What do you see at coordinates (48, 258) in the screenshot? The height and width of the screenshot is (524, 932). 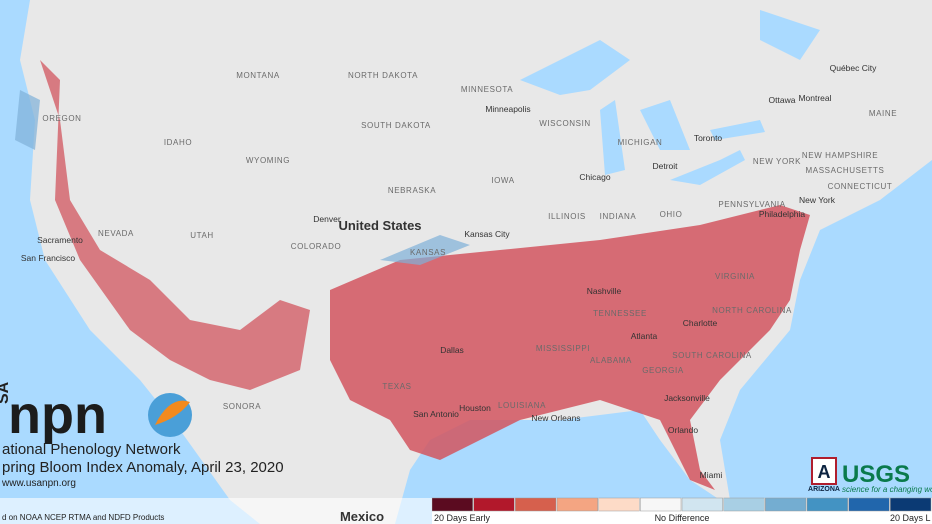 I see `city-label: San Francisco` at bounding box center [48, 258].